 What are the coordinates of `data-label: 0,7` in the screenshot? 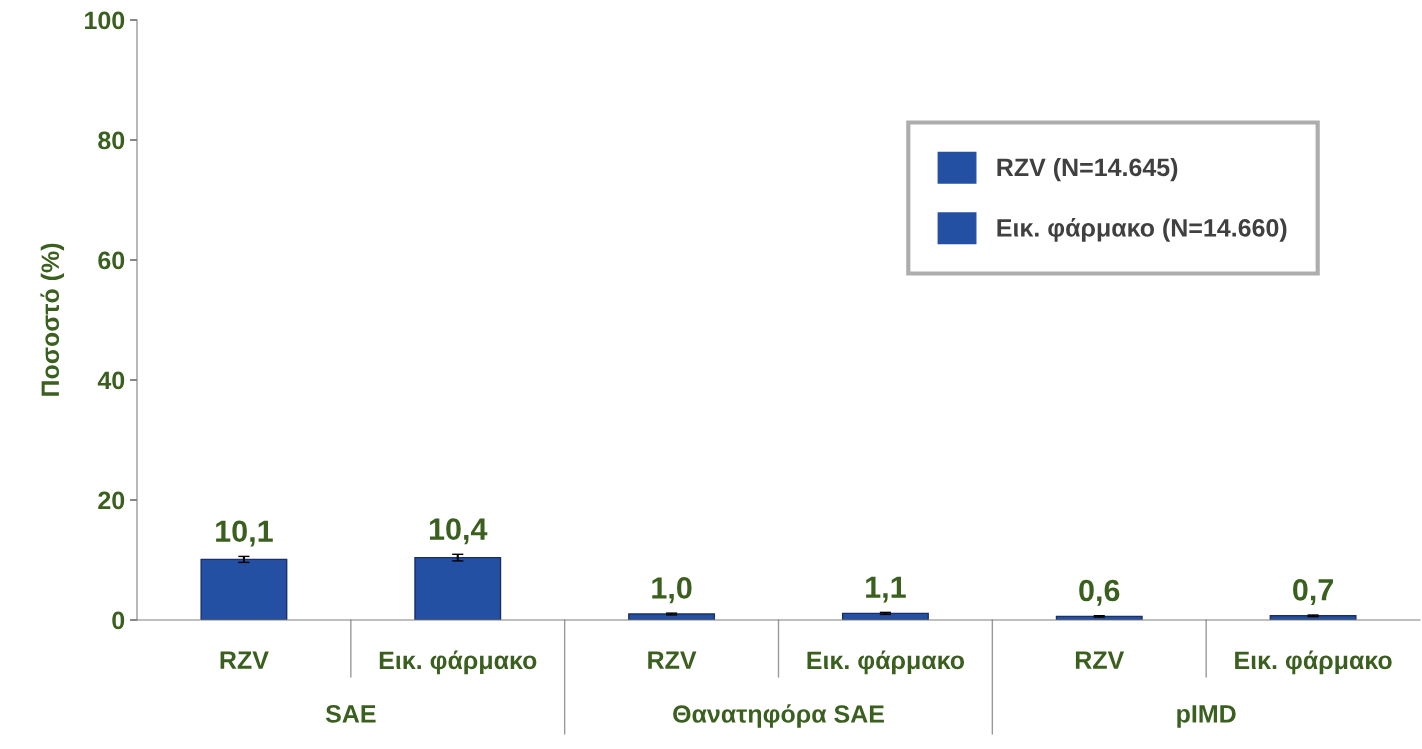 It's located at (1313, 592).